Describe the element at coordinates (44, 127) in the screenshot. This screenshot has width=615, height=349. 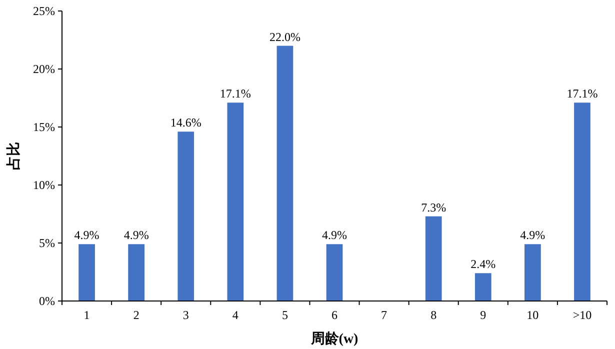
I see `y-tick-label: 15%` at that location.